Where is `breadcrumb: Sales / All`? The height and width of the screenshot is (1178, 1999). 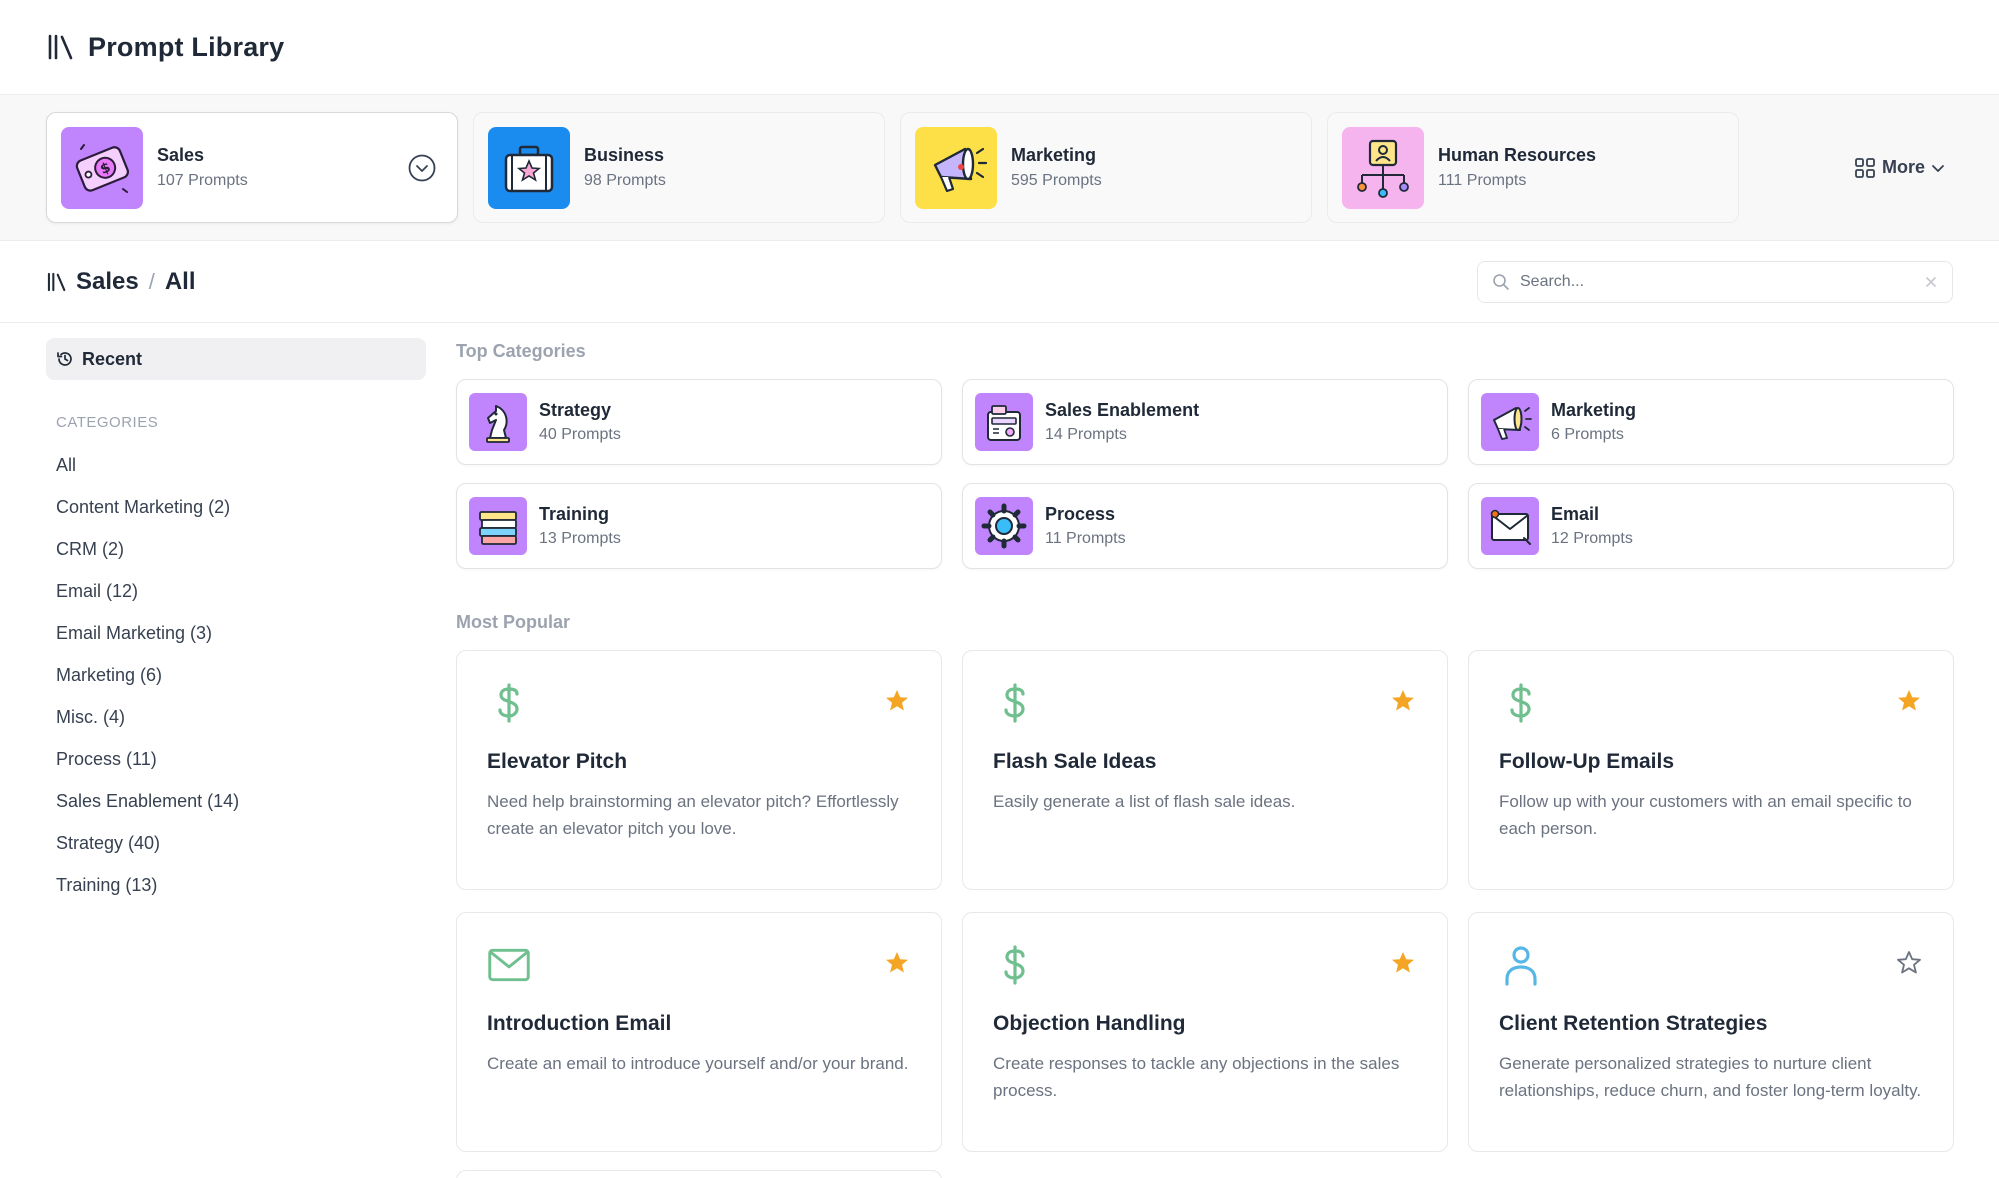 breadcrumb: Sales / All is located at coordinates (121, 282).